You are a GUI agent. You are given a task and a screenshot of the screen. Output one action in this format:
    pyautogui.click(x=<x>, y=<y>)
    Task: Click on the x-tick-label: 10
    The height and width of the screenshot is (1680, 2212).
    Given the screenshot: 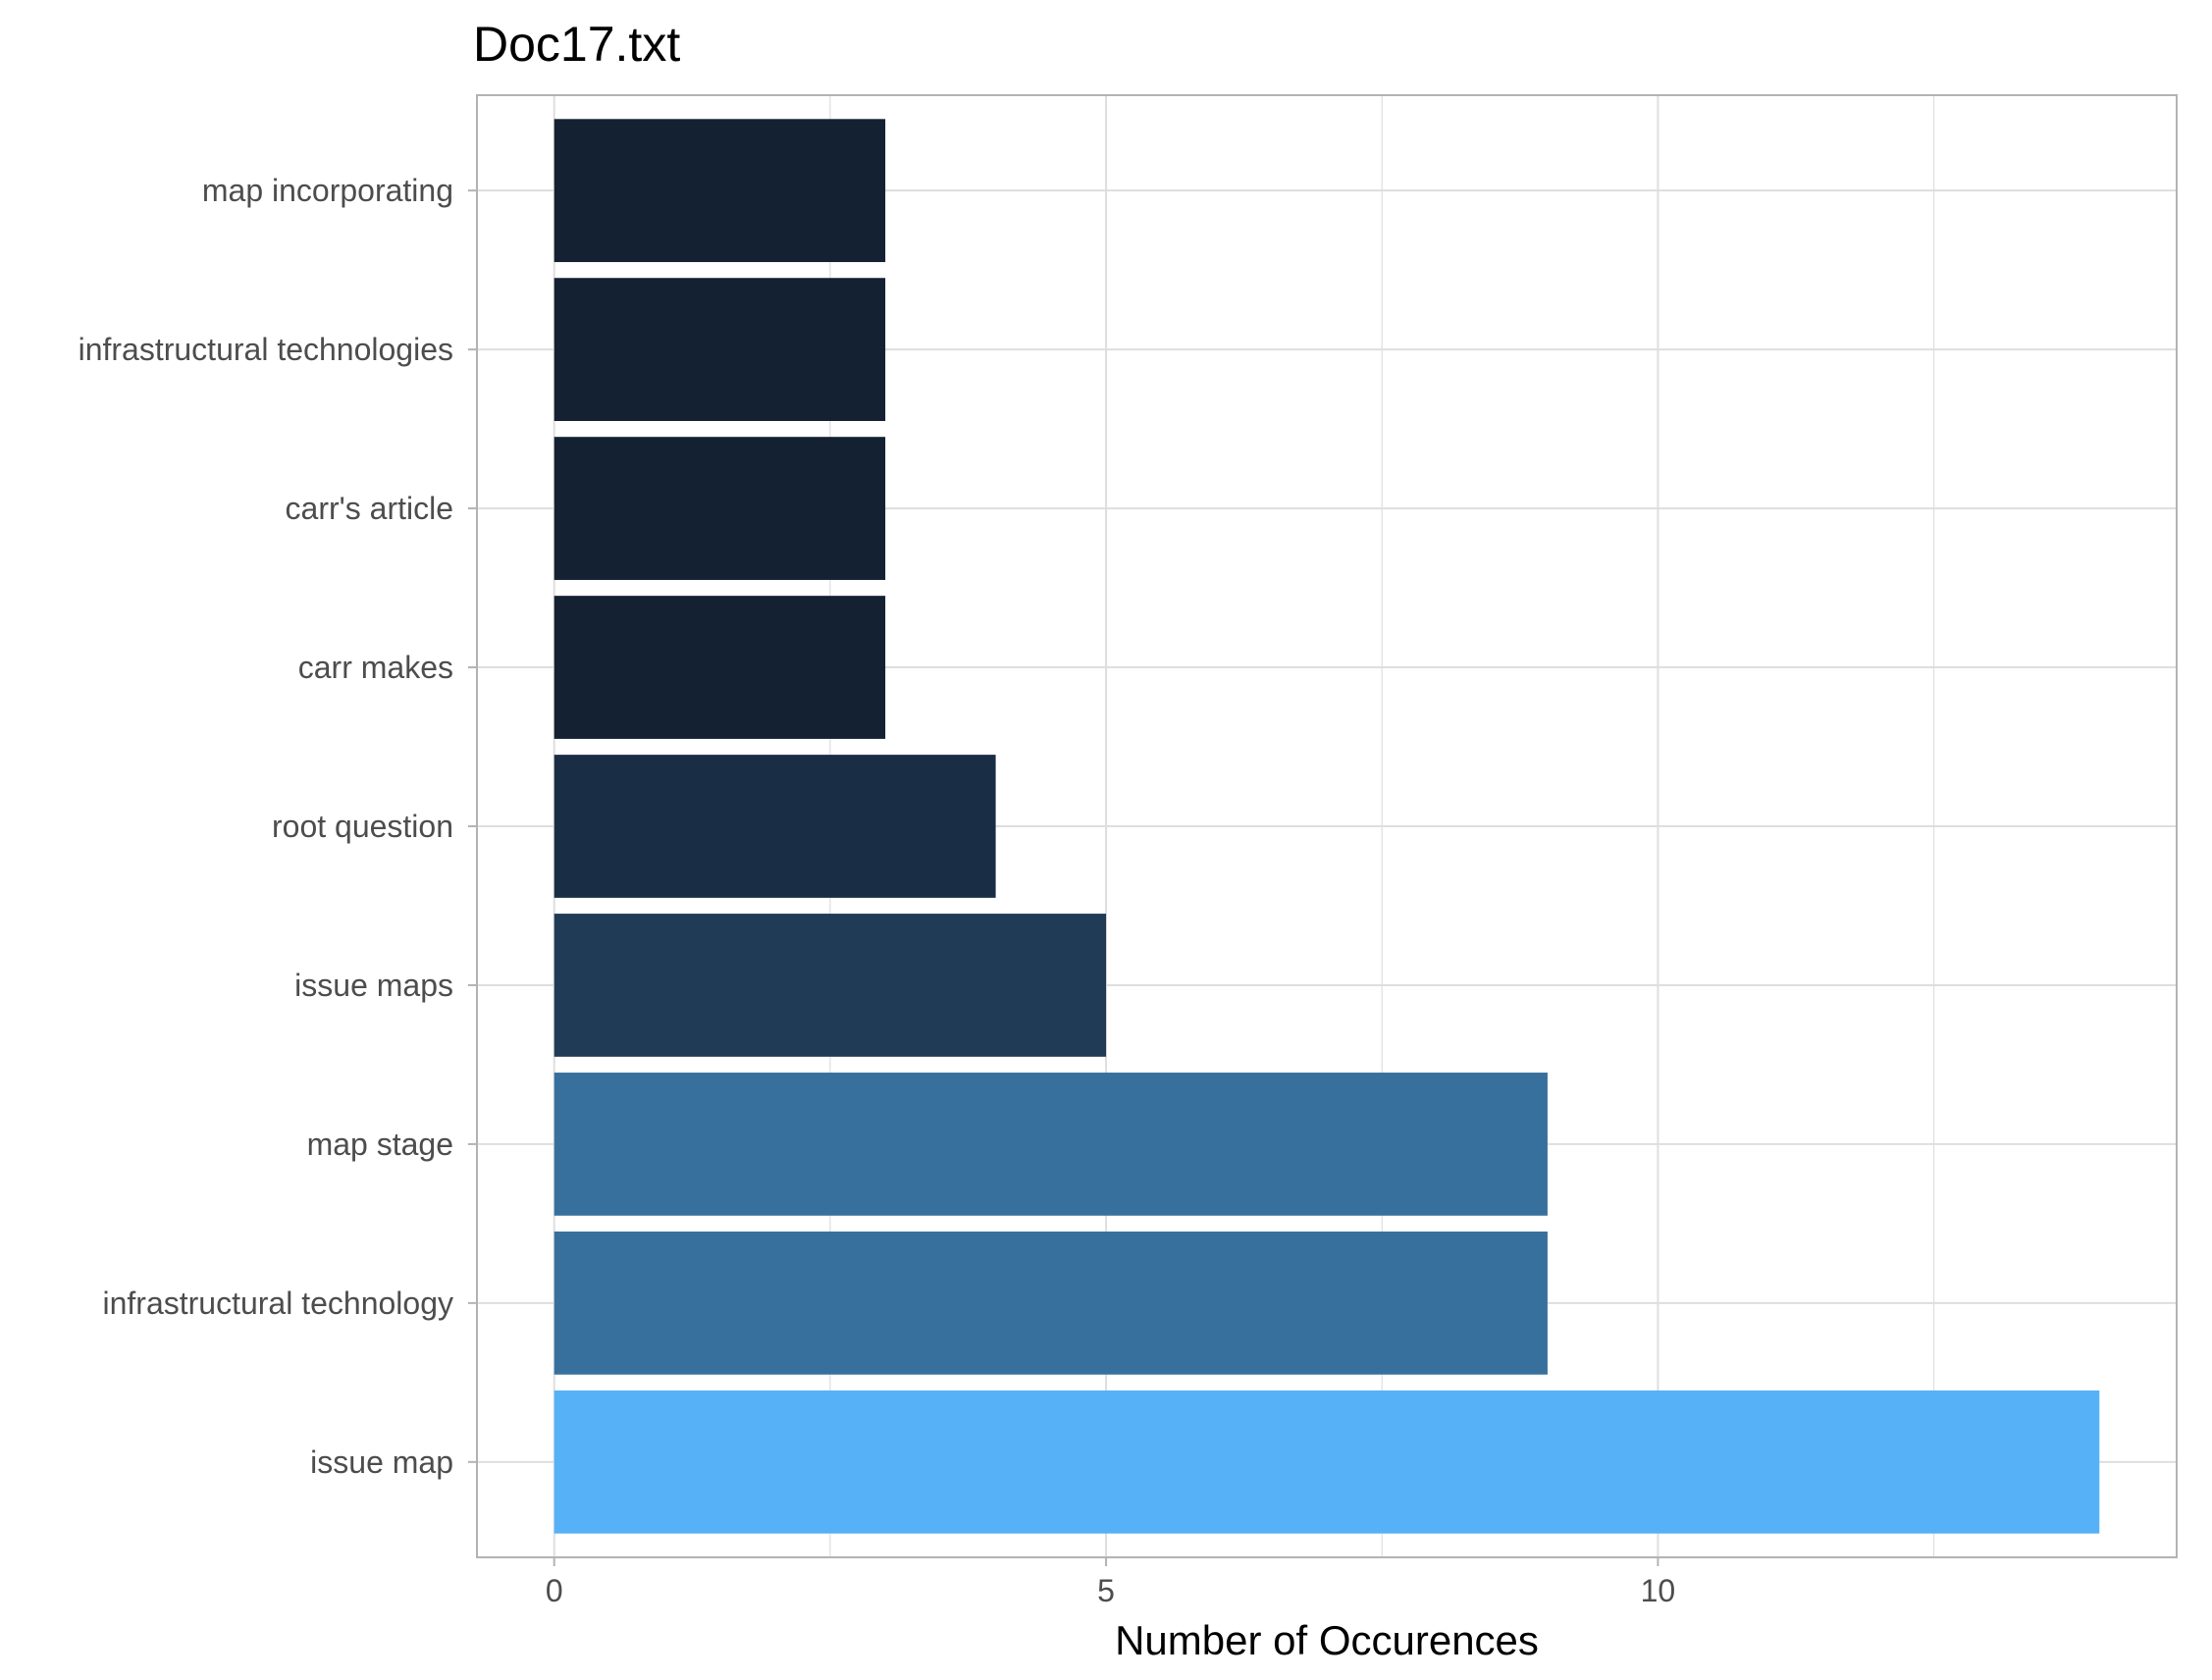 What is the action you would take?
    pyautogui.click(x=1659, y=1590)
    